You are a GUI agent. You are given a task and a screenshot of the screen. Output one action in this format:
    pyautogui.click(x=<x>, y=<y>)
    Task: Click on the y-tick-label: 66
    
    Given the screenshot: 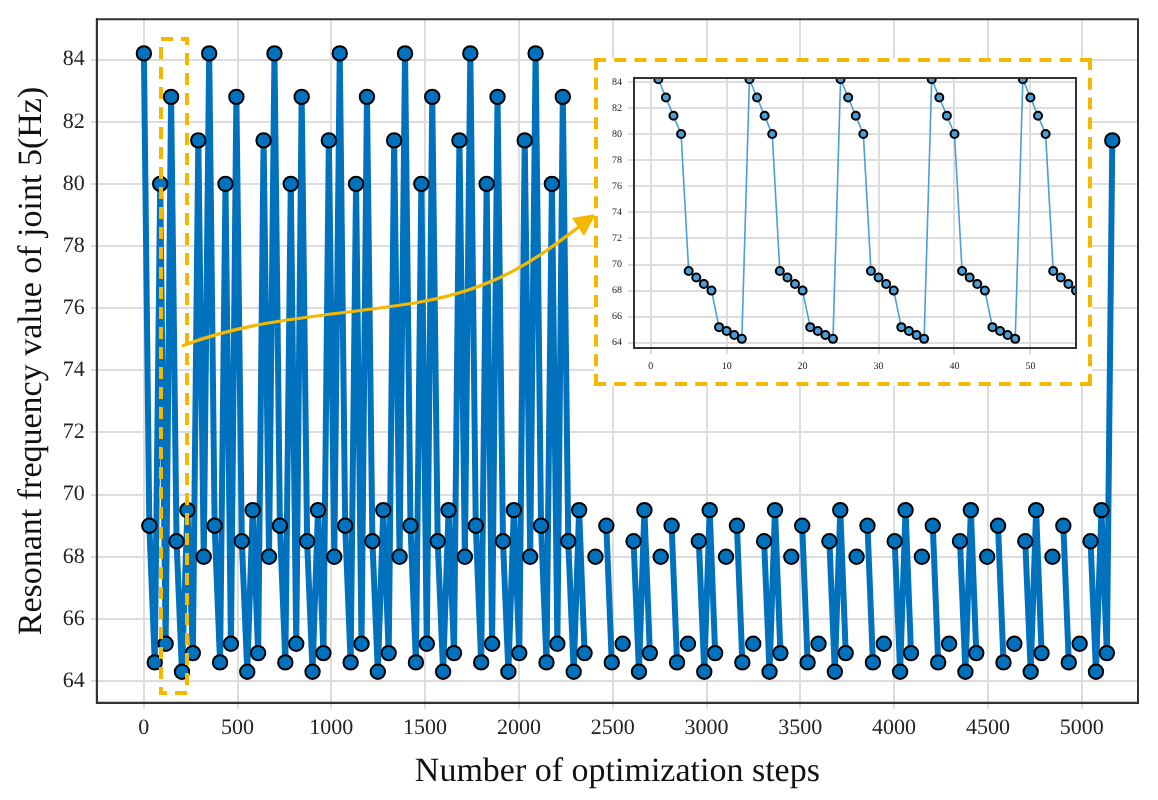 What is the action you would take?
    pyautogui.click(x=74, y=618)
    